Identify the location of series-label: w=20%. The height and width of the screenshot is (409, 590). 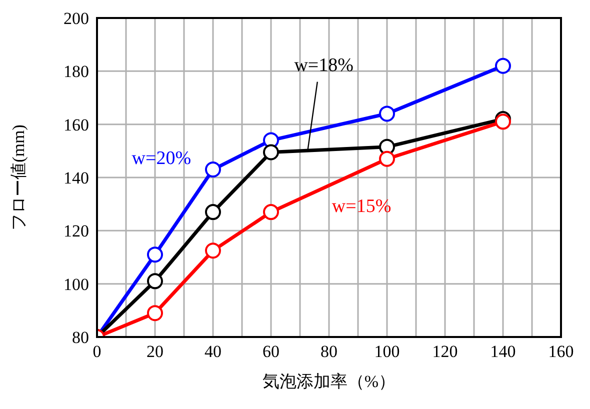
(162, 159).